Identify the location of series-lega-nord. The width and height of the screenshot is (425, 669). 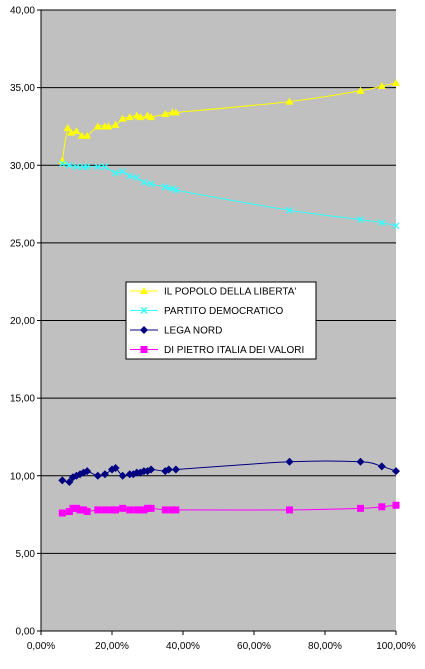
(229, 471).